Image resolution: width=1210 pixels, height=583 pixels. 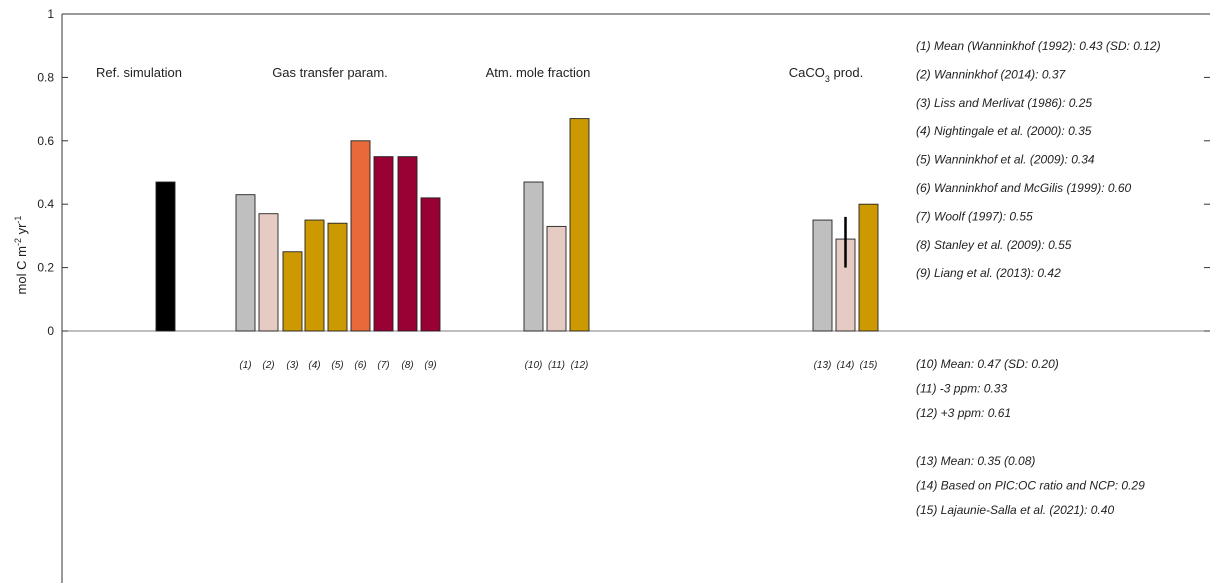 What do you see at coordinates (1024, 188) in the screenshot?
I see `legend-entry: (6) Wanninkhof and McGilis (1999): 0.60` at bounding box center [1024, 188].